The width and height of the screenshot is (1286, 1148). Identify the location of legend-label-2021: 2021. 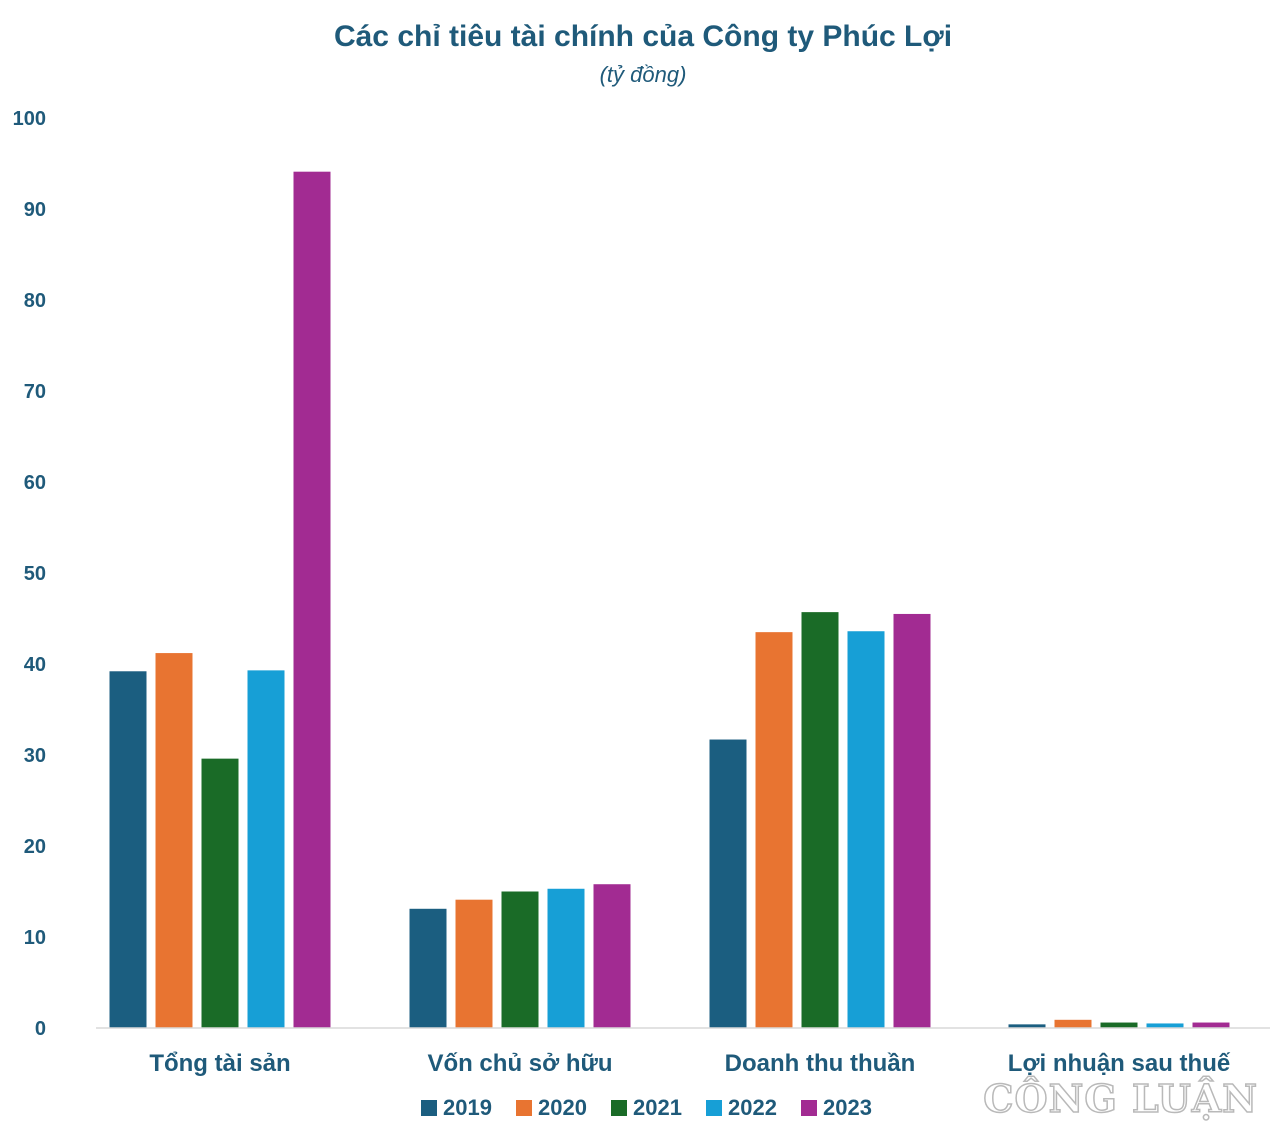
(657, 1107).